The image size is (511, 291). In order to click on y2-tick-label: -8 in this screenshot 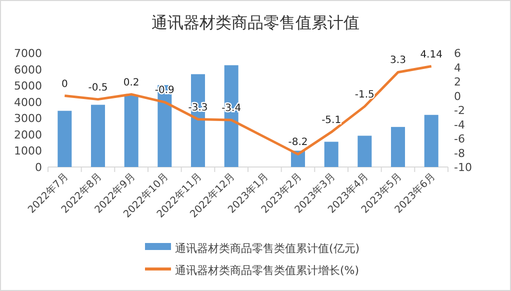, I will do `click(459, 153)`.